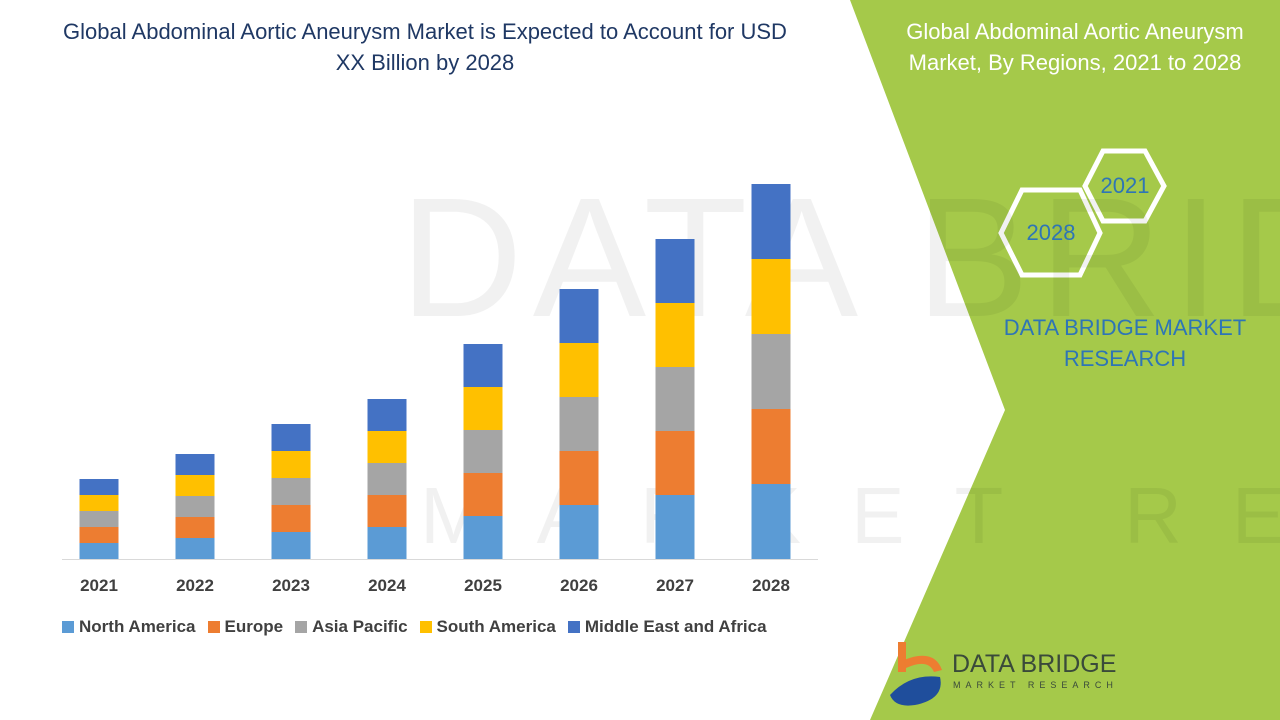  I want to click on bar-segment-2024-europe, so click(387, 511).